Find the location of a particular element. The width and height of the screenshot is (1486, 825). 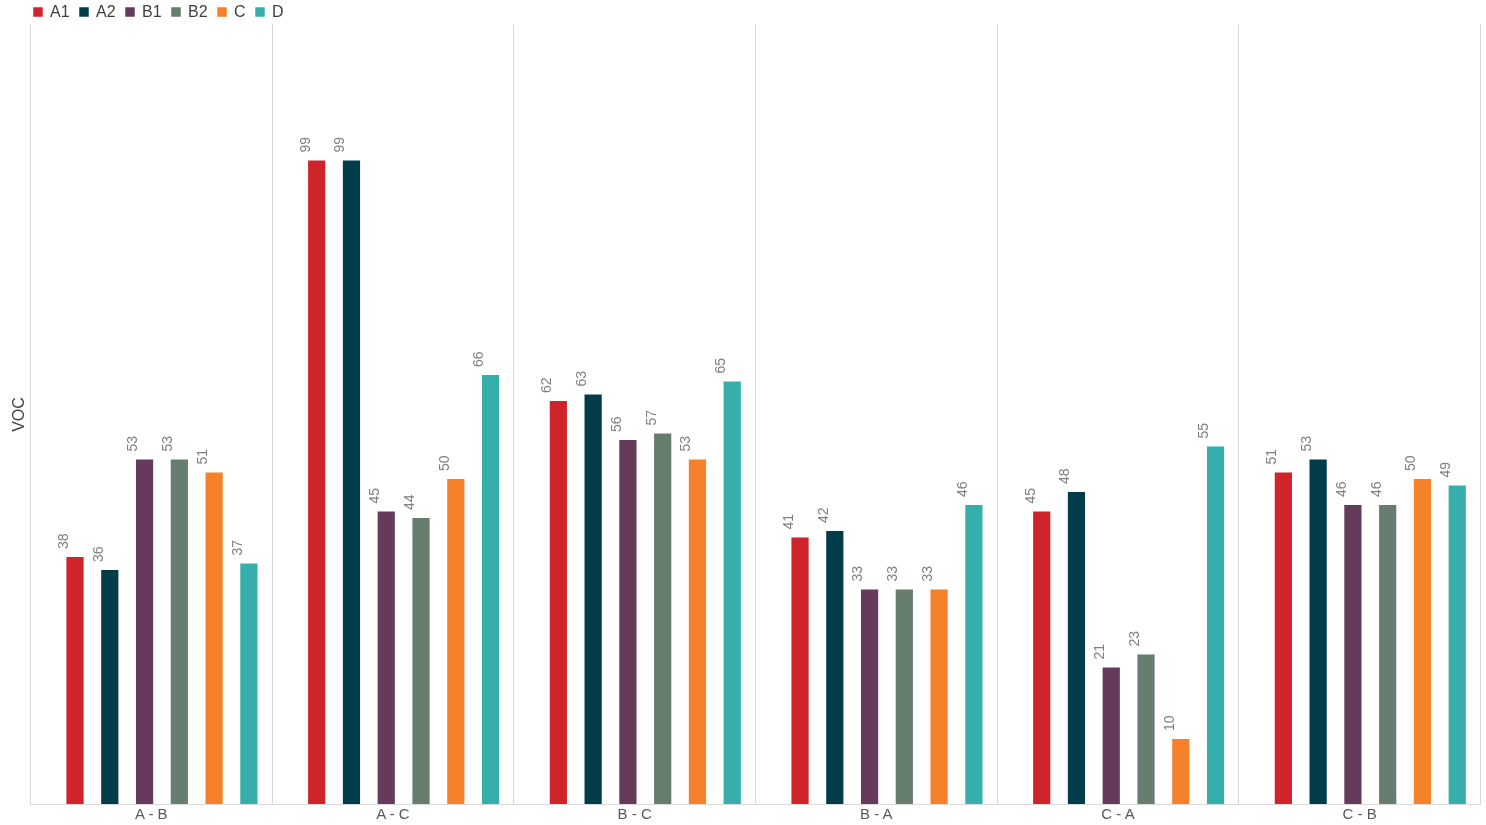

data-label: 63 is located at coordinates (581, 378).